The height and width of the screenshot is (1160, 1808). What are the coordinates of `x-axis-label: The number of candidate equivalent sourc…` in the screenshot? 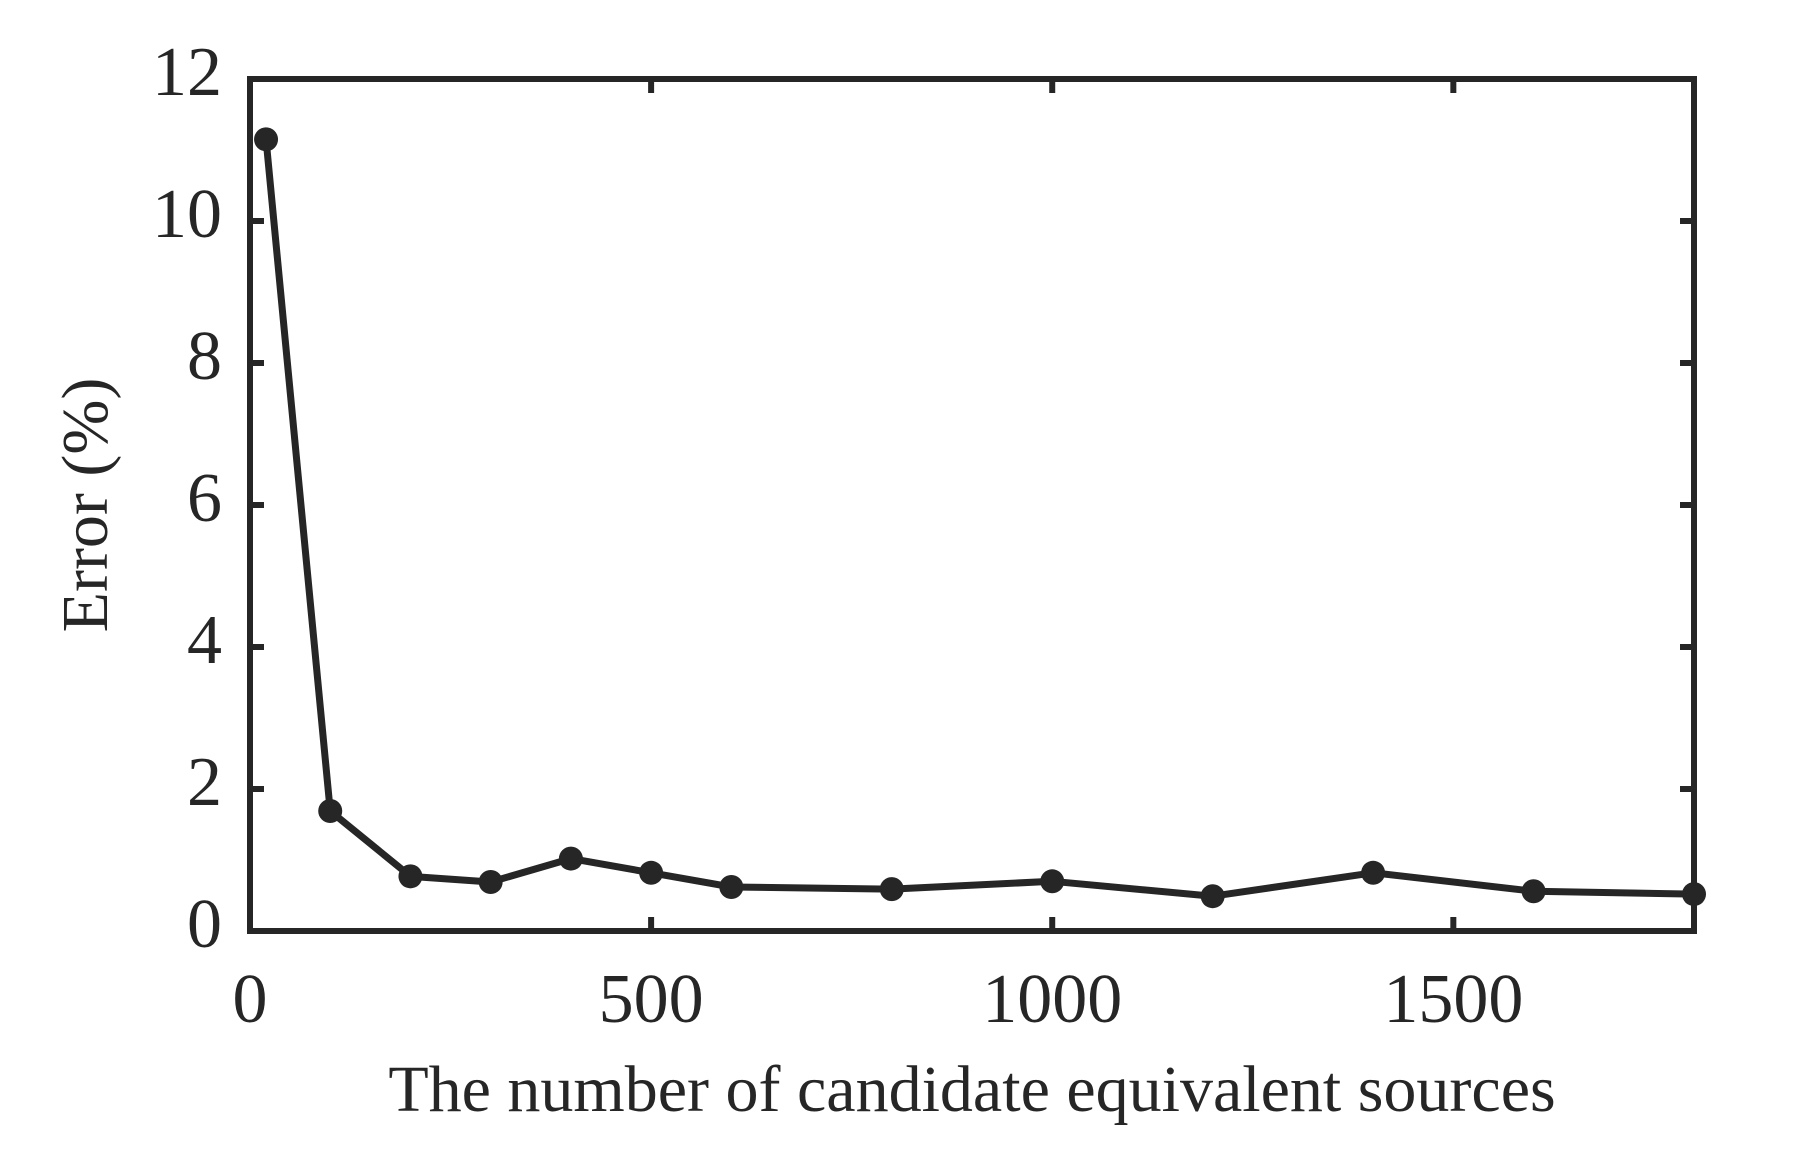 It's located at (971, 1089).